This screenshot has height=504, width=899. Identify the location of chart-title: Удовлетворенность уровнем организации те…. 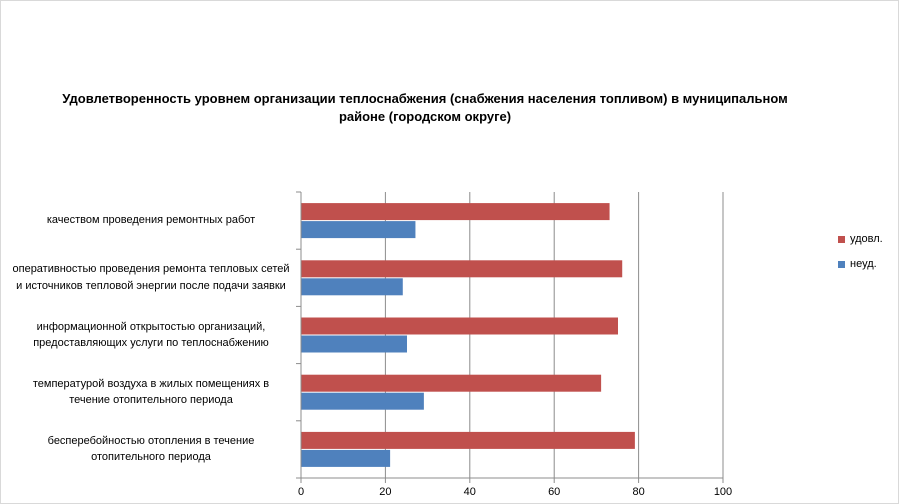
(425, 107).